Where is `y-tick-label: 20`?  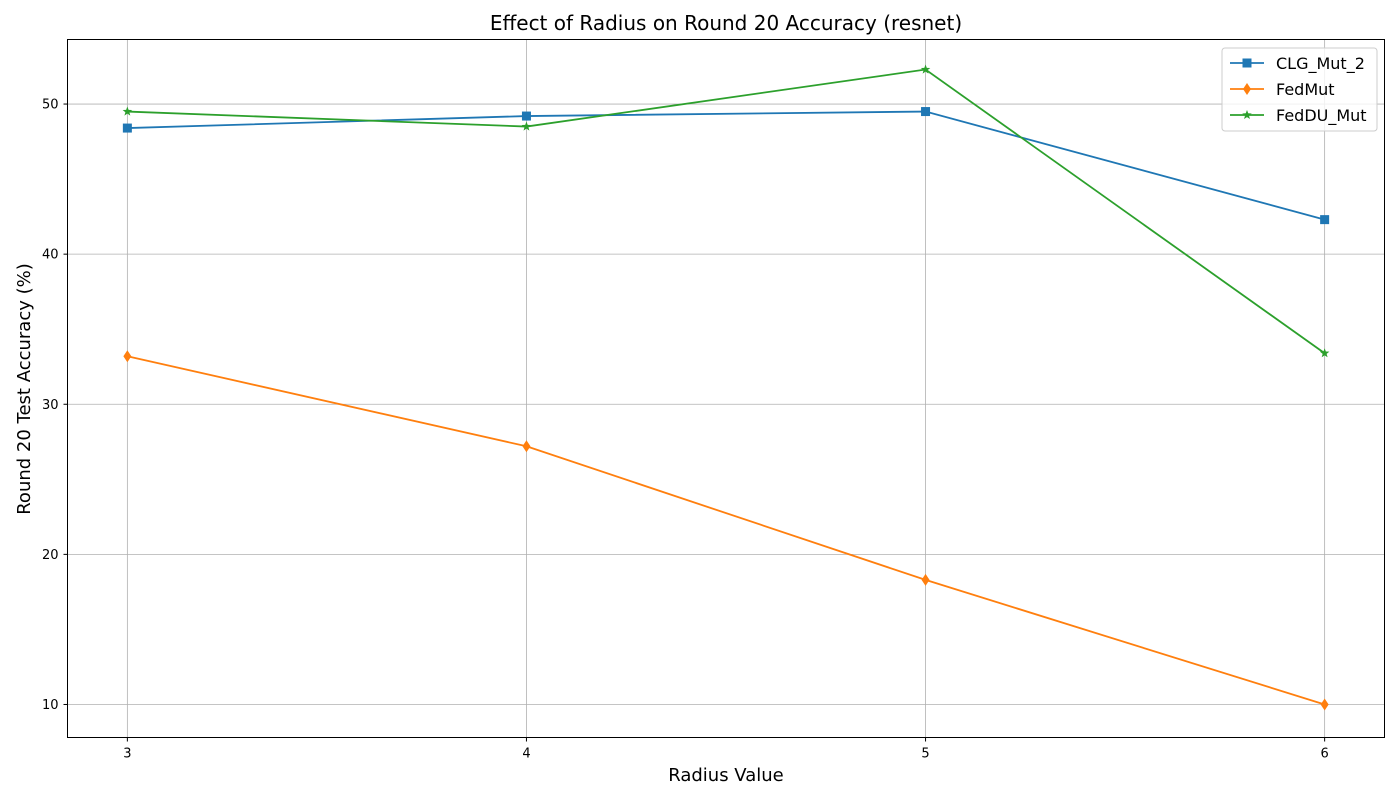 y-tick-label: 20 is located at coordinates (50, 555).